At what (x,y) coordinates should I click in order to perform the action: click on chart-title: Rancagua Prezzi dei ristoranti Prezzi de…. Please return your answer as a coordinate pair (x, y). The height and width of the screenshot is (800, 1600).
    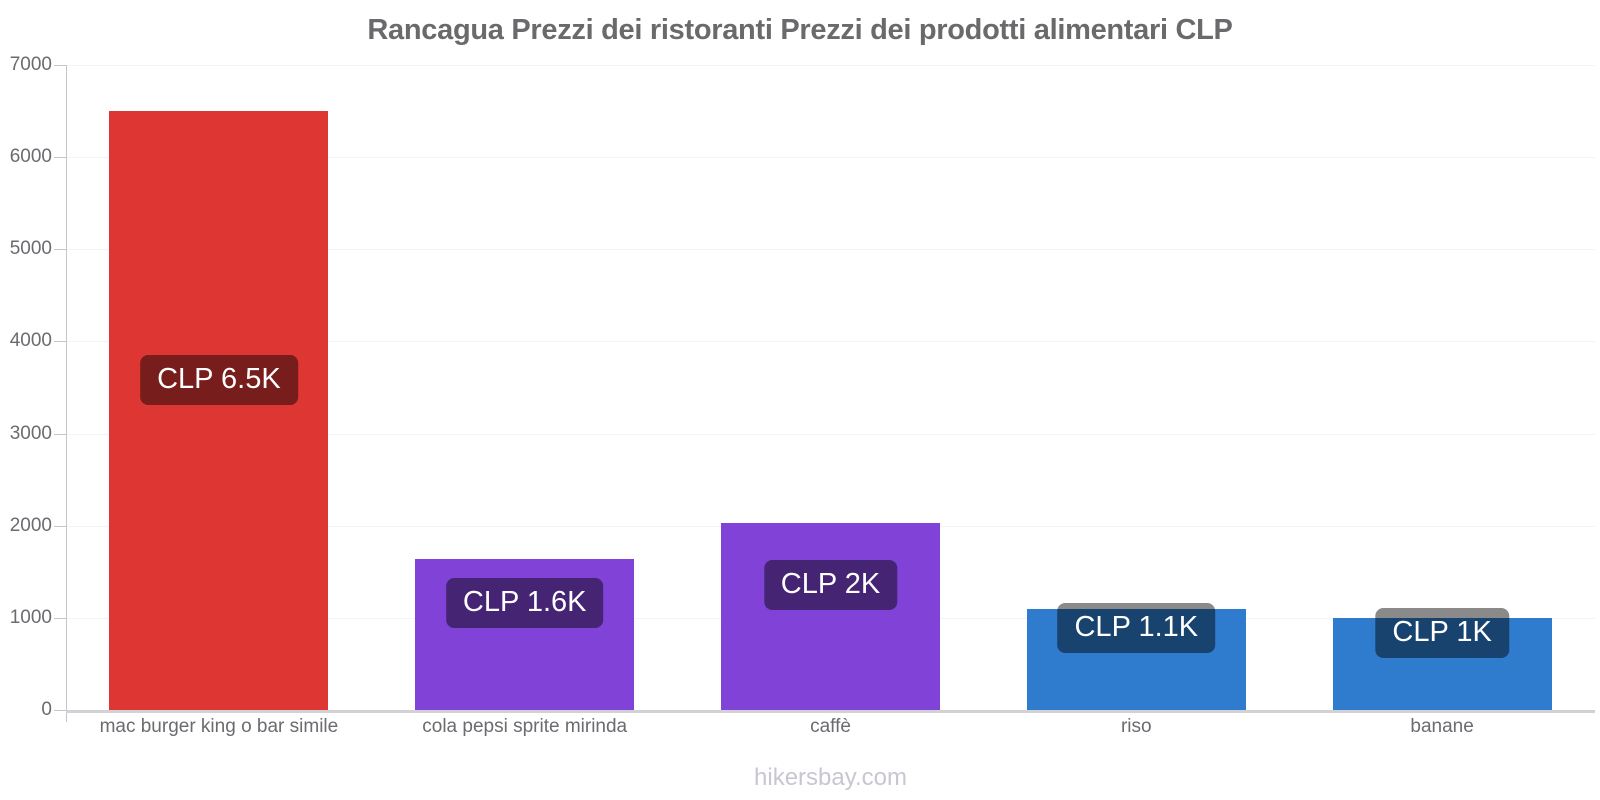
    Looking at the image, I should click on (800, 30).